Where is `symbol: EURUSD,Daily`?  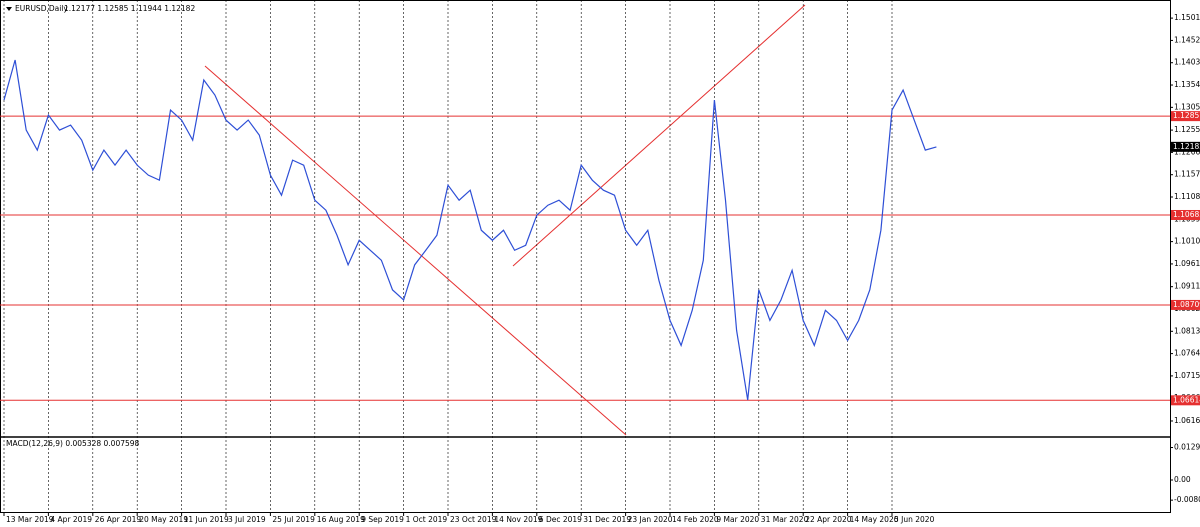 symbol: EURUSD,Daily is located at coordinates (41, 8).